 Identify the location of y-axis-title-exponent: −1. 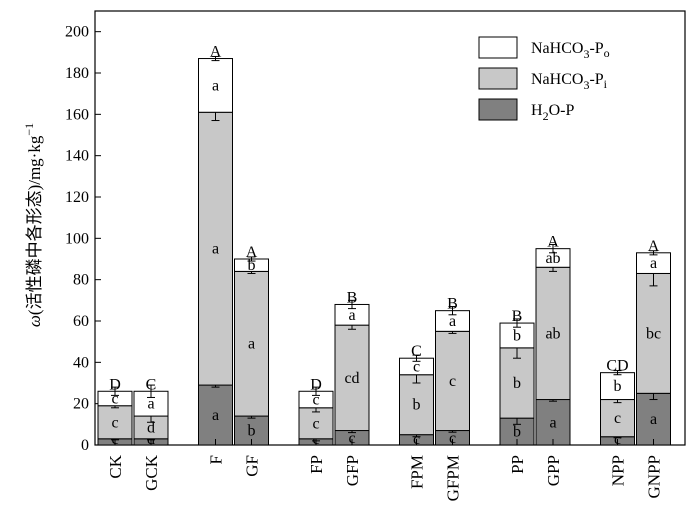
(29, 129).